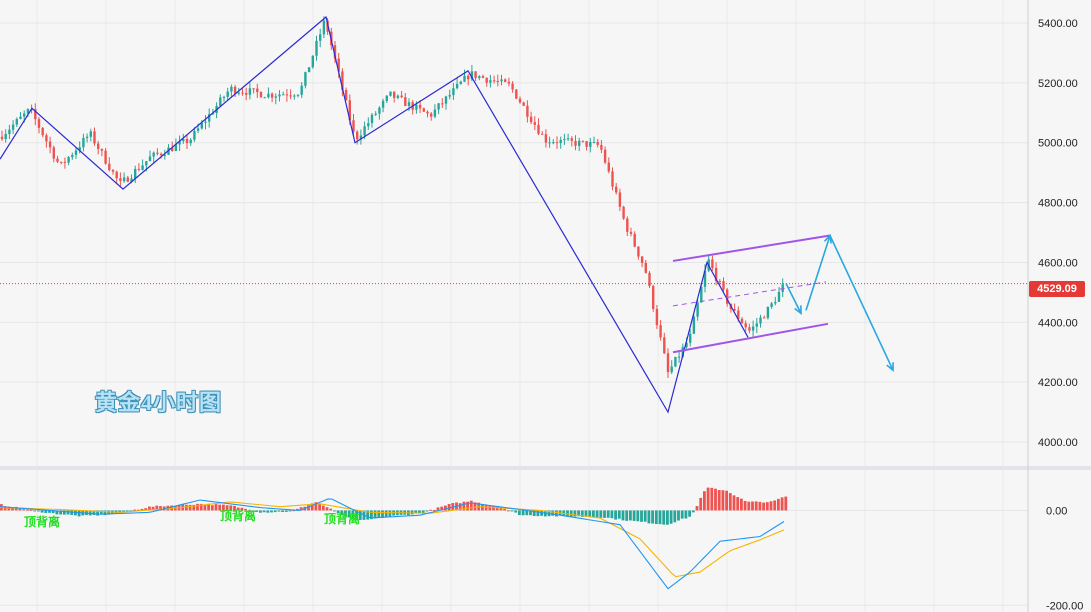 This screenshot has height=612, width=1091. What do you see at coordinates (545, 468) in the screenshot?
I see `panel-separator` at bounding box center [545, 468].